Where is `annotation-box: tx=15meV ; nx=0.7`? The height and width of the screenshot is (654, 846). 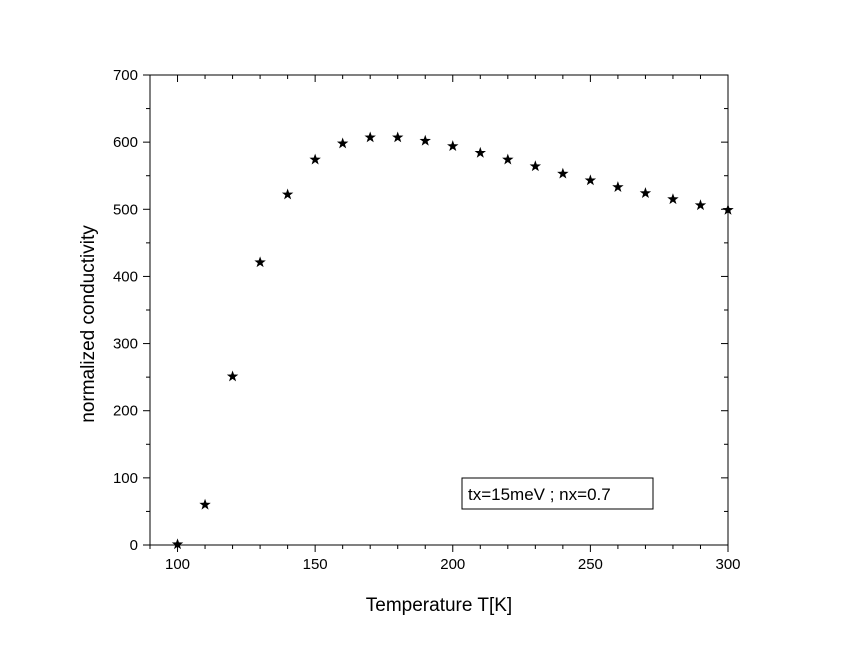
annotation-box: tx=15meV ; nx=0.7 is located at coordinates (557, 493).